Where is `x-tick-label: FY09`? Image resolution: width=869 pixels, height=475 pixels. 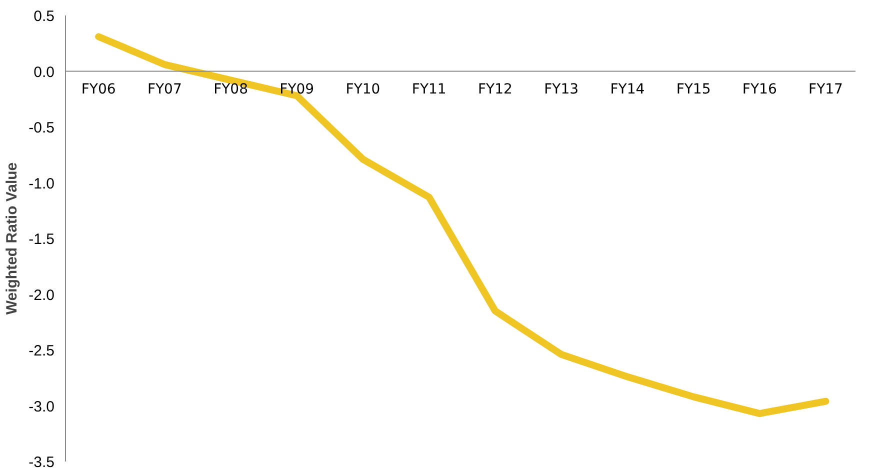
x-tick-label: FY09 is located at coordinates (297, 89).